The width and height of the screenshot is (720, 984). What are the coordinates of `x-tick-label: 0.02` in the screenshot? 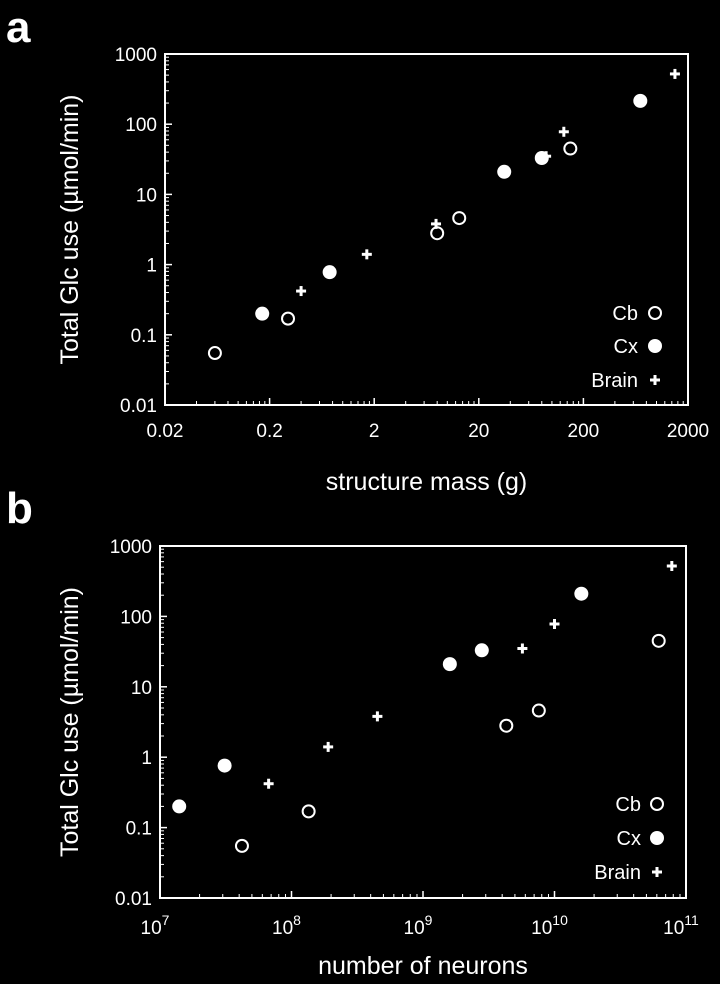 It's located at (165, 431).